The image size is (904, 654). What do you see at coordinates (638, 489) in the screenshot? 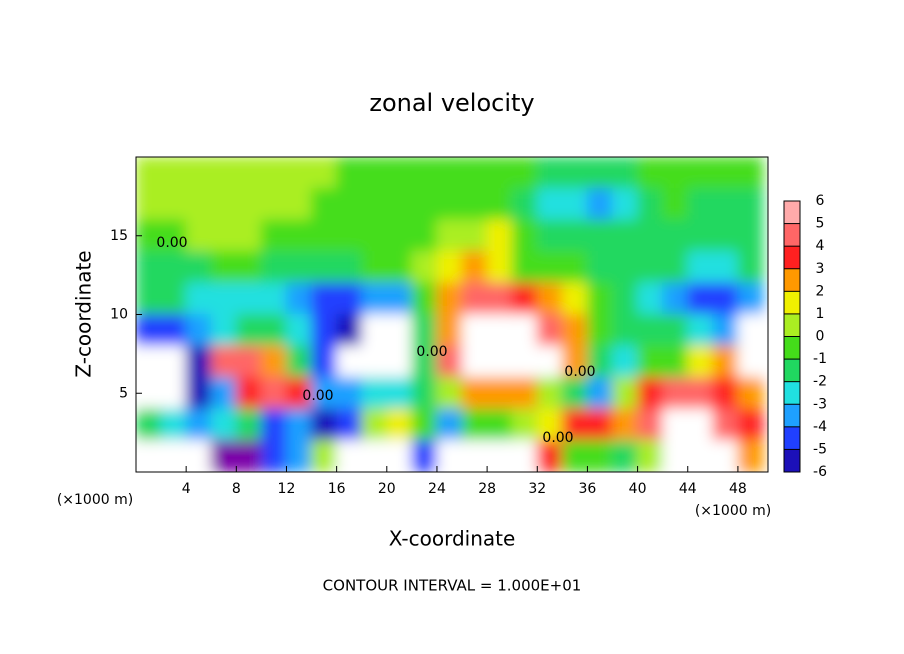
I see `x-tick-label: 40` at bounding box center [638, 489].